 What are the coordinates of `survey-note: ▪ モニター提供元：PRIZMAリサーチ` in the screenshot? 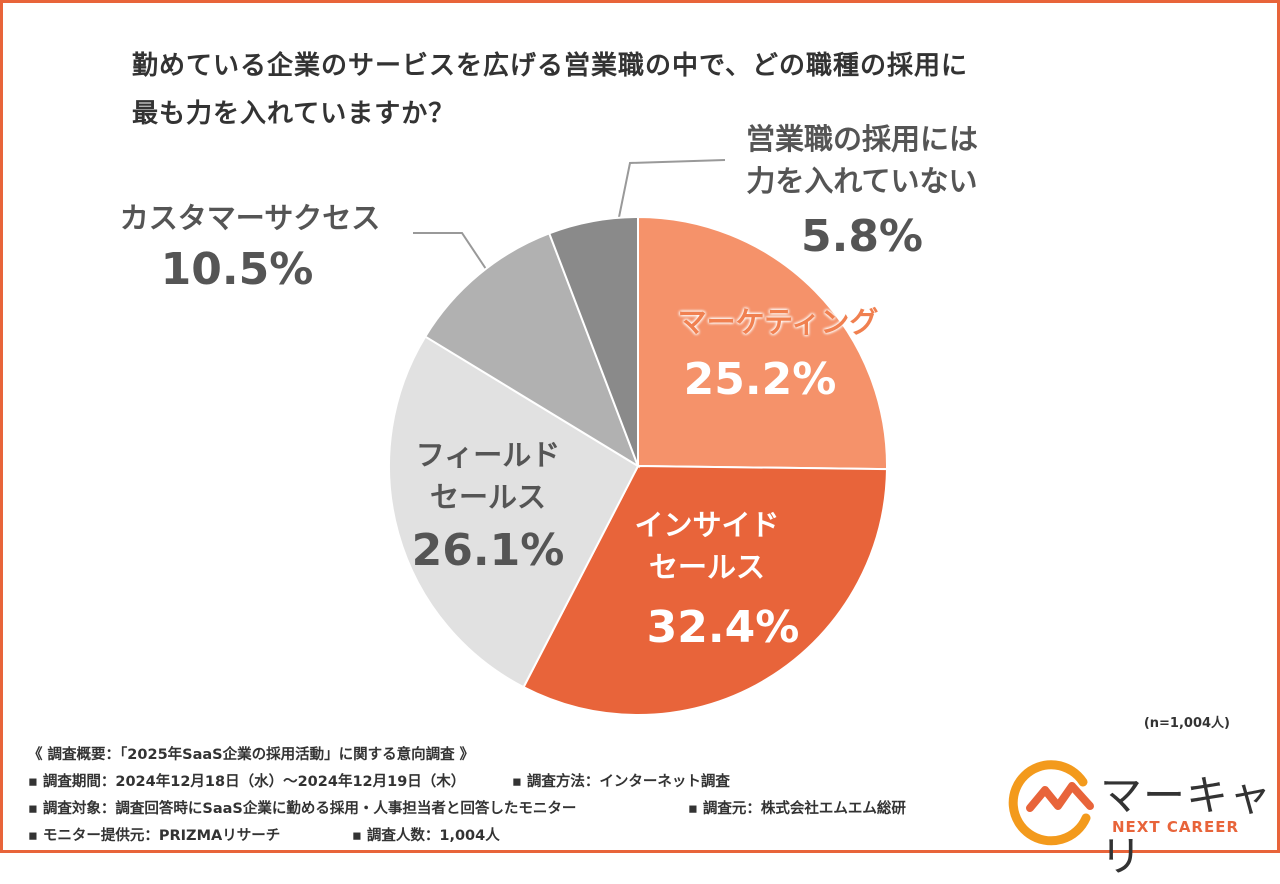 It's located at (154, 836).